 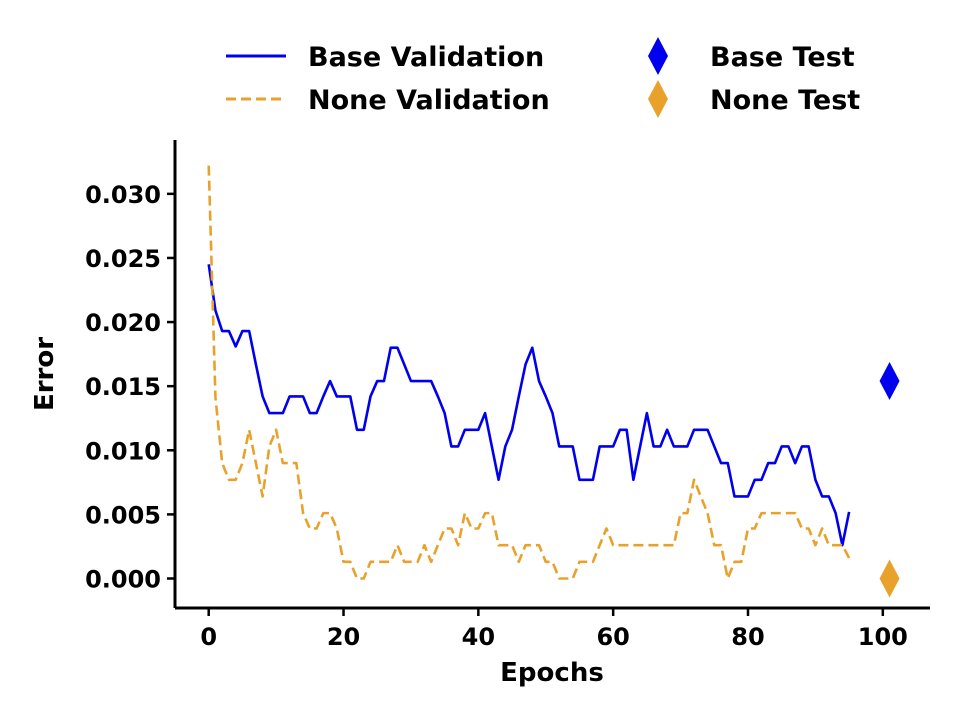 I want to click on x-tick-label: 0, so click(x=208, y=637).